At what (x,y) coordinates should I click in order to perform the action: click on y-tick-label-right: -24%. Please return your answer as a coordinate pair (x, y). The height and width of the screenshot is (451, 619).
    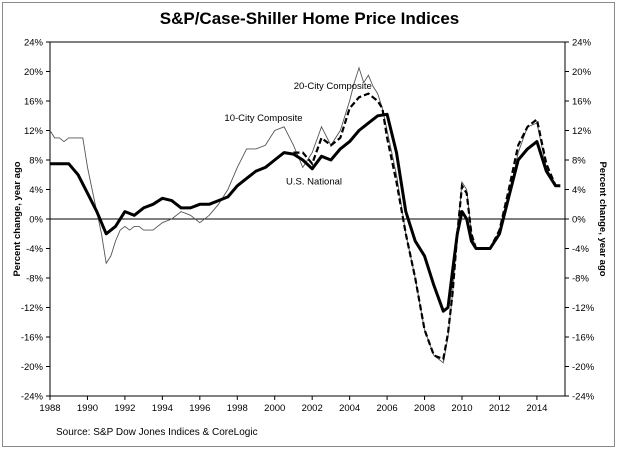
    Looking at the image, I should click on (583, 397).